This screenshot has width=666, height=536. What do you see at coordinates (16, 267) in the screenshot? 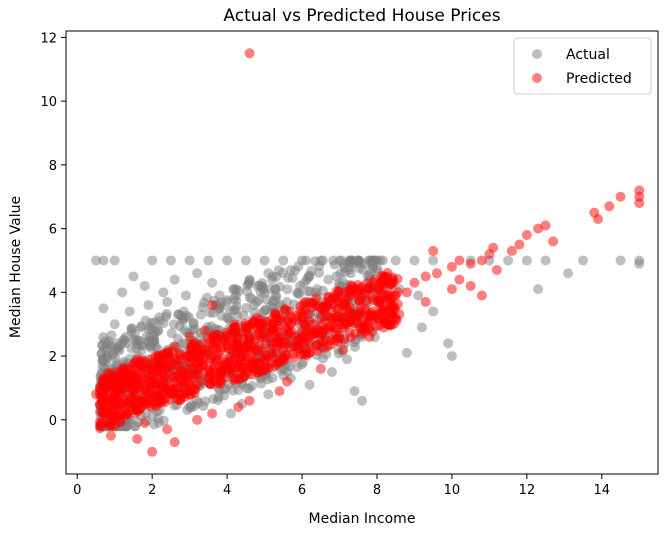
I see `y-axis-label: Median House Value` at bounding box center [16, 267].